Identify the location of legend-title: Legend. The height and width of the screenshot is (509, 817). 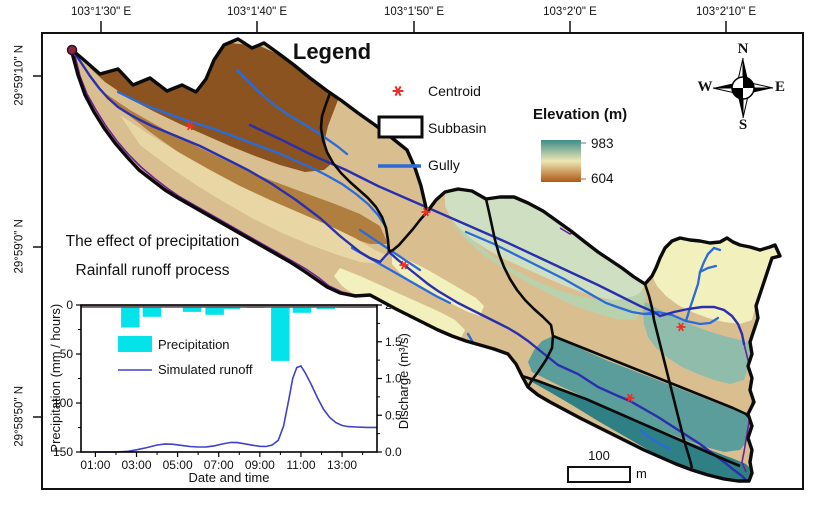
(332, 51).